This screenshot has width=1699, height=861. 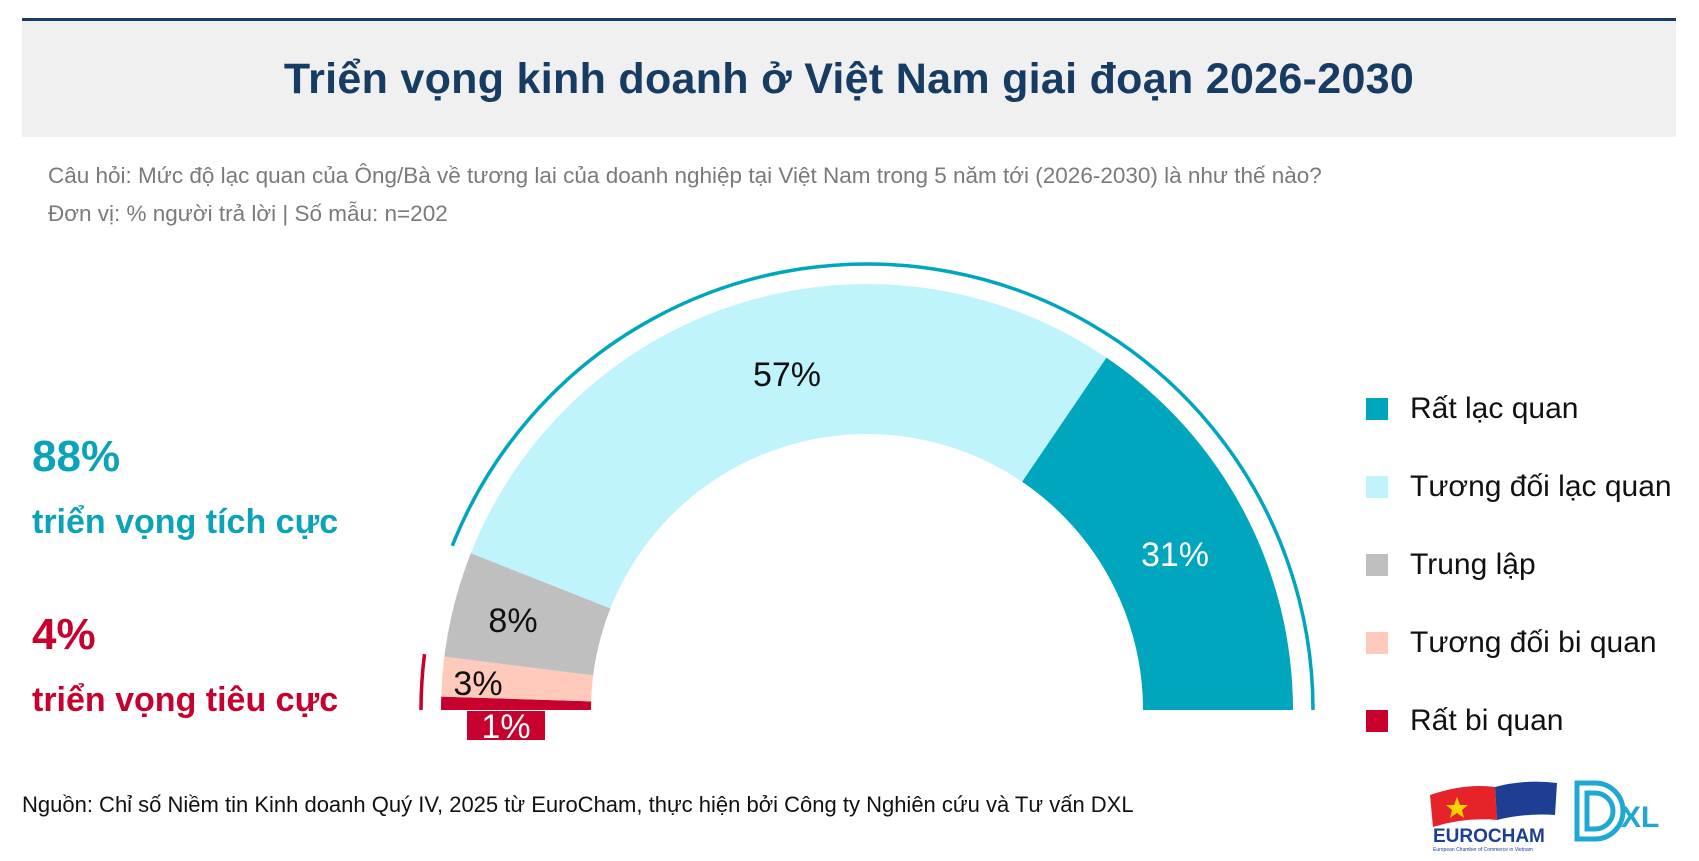 I want to click on negative-label: triển vọng tiêu cực, so click(x=185, y=700).